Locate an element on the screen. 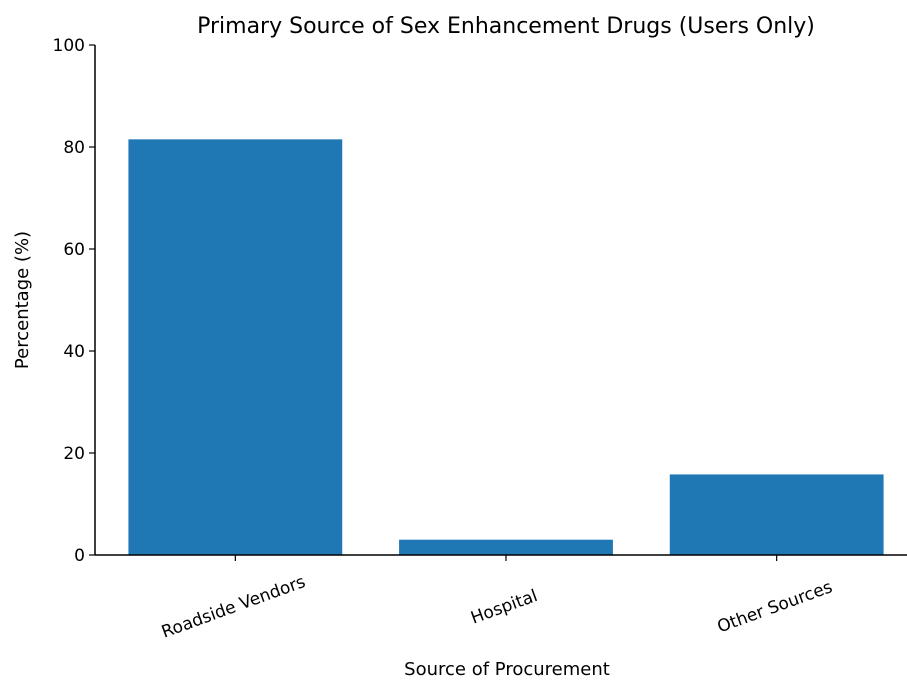  y-tick-label: 0 is located at coordinates (79, 556).